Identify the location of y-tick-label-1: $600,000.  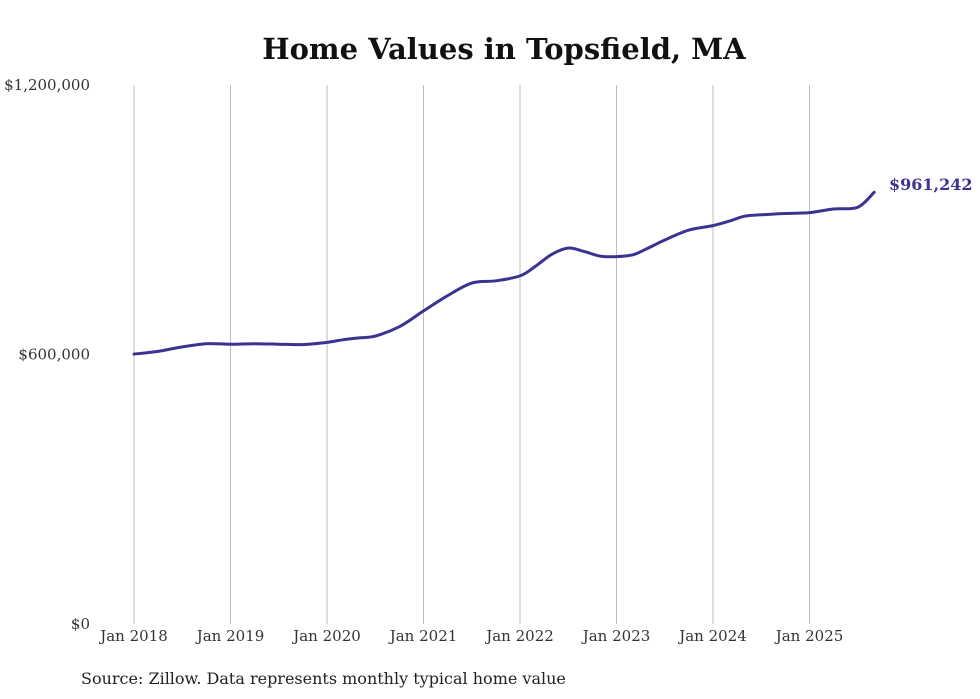
(54, 355).